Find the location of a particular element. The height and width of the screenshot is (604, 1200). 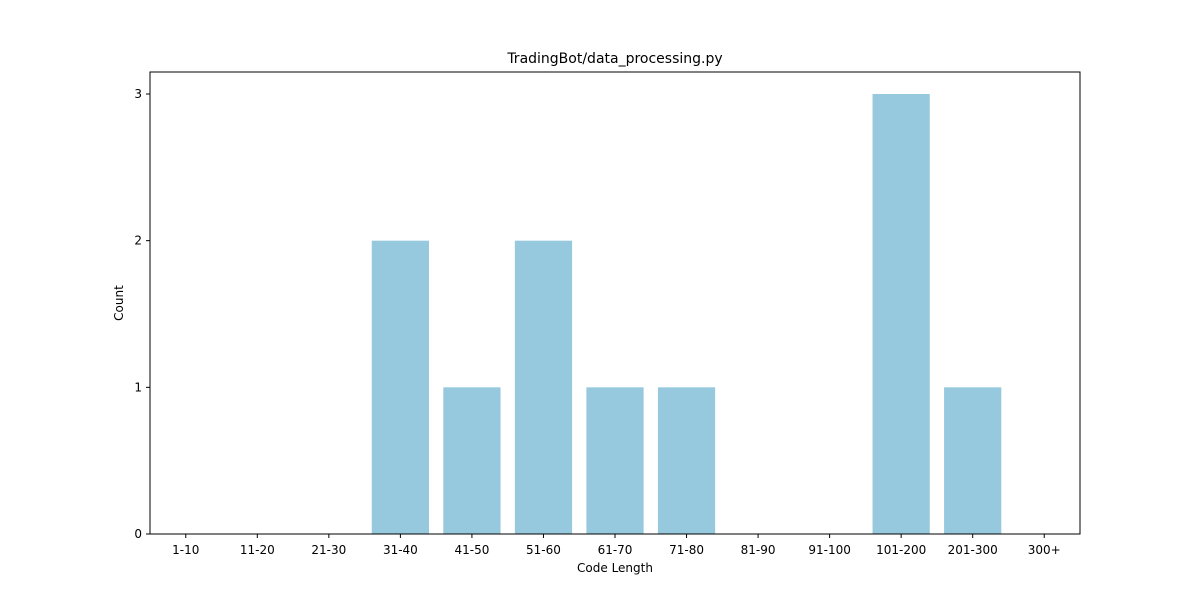

x-tick-label: 11-20 is located at coordinates (257, 550).